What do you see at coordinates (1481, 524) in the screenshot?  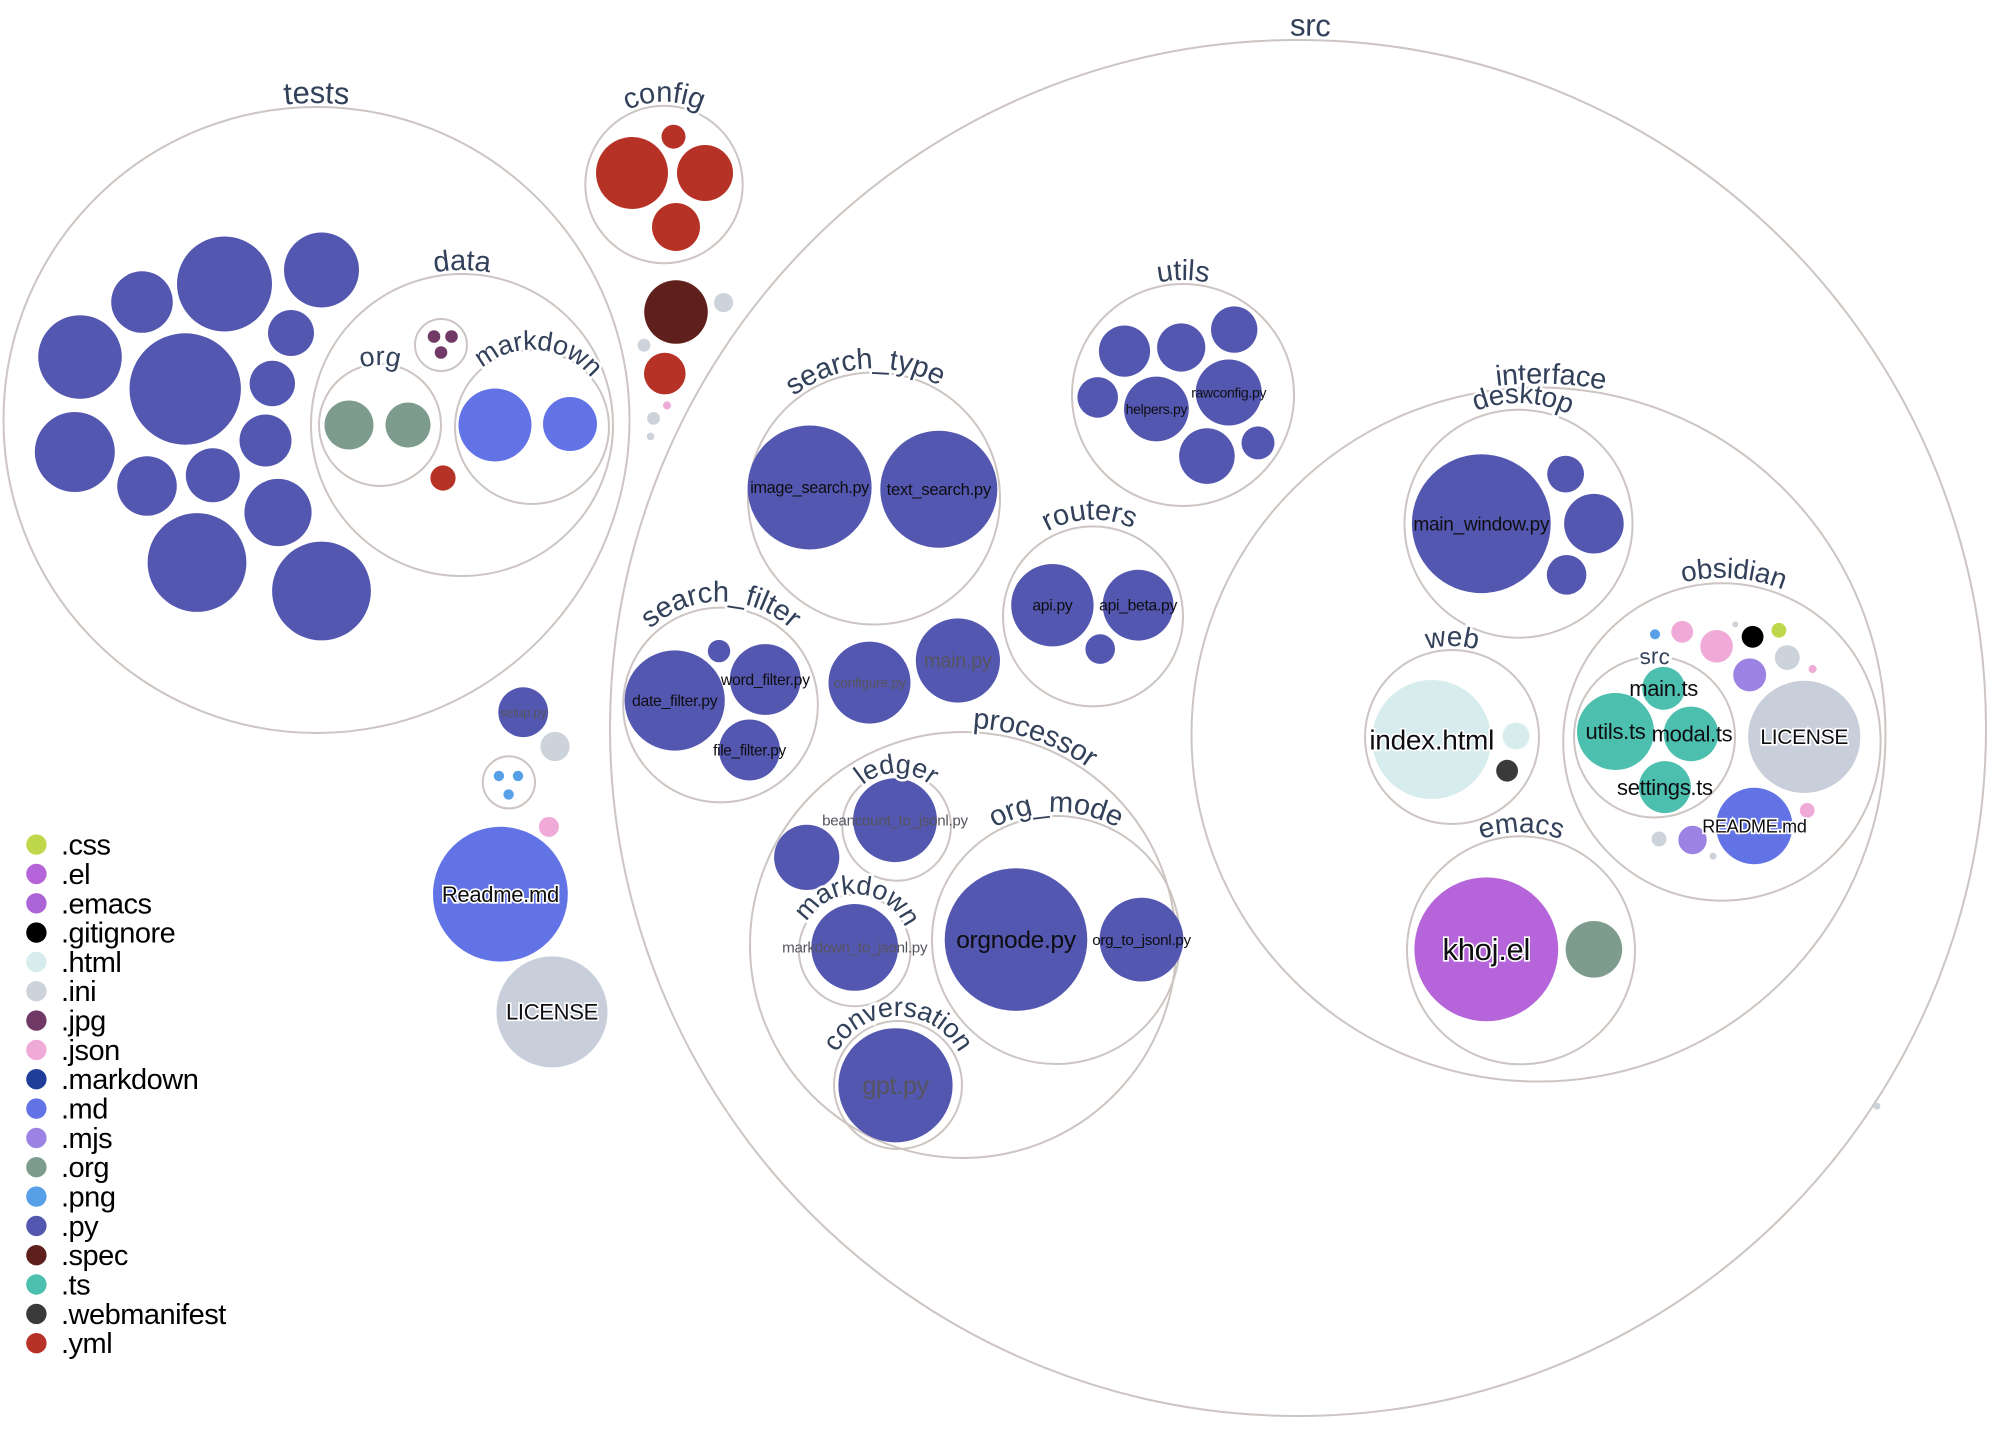 I see `svg-text: main_window.py` at bounding box center [1481, 524].